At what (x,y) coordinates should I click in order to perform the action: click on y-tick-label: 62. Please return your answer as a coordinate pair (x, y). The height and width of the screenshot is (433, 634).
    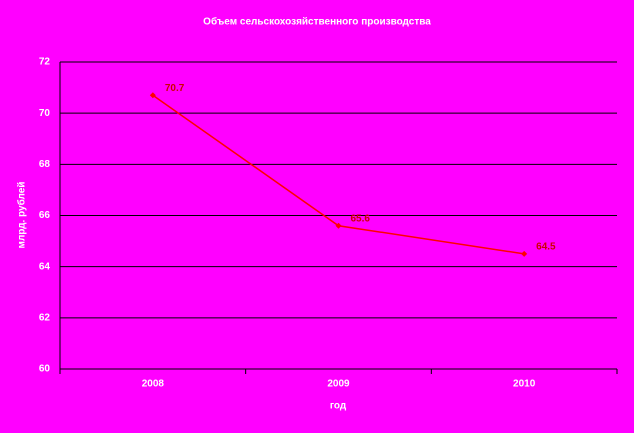
    Looking at the image, I should click on (45, 317).